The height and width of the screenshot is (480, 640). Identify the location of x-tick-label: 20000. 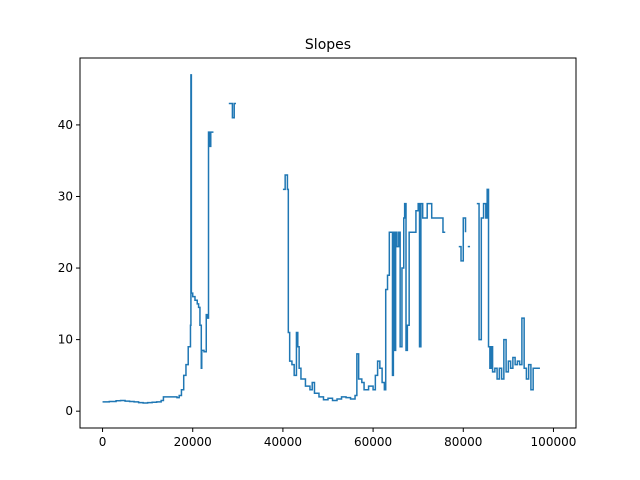
(193, 442).